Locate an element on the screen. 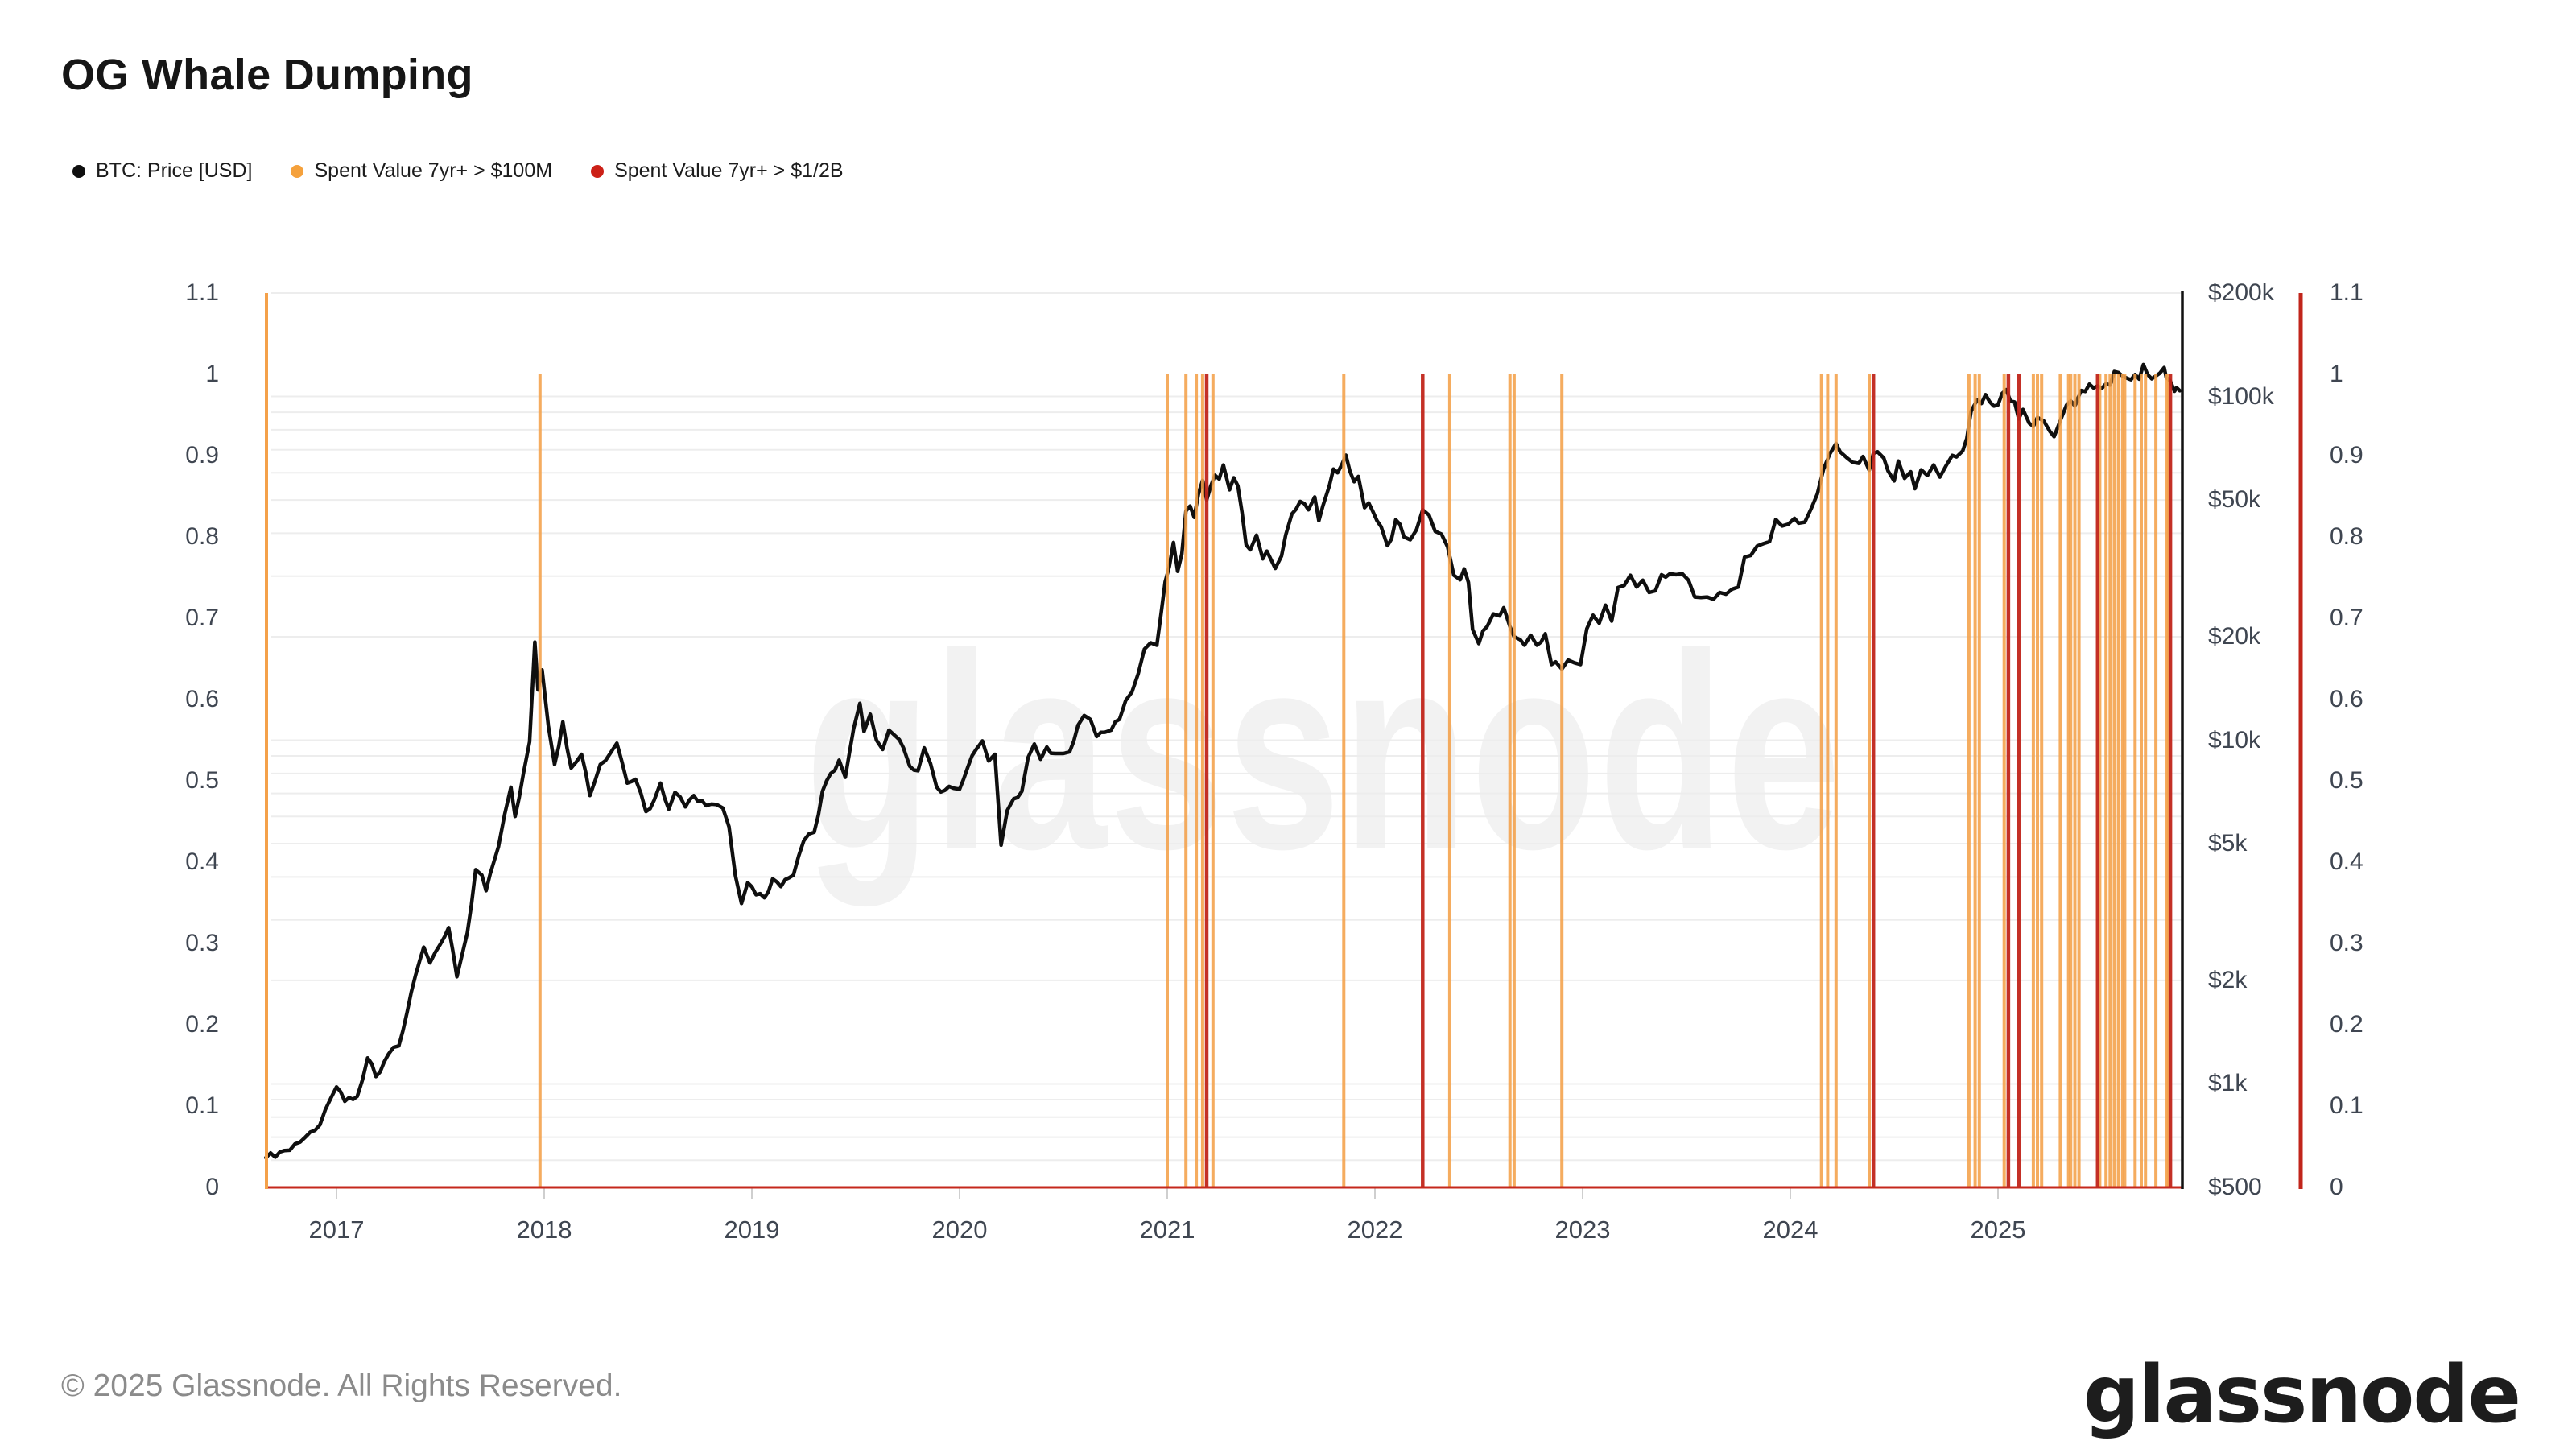  x-axis-tick: 2020 is located at coordinates (959, 1230).